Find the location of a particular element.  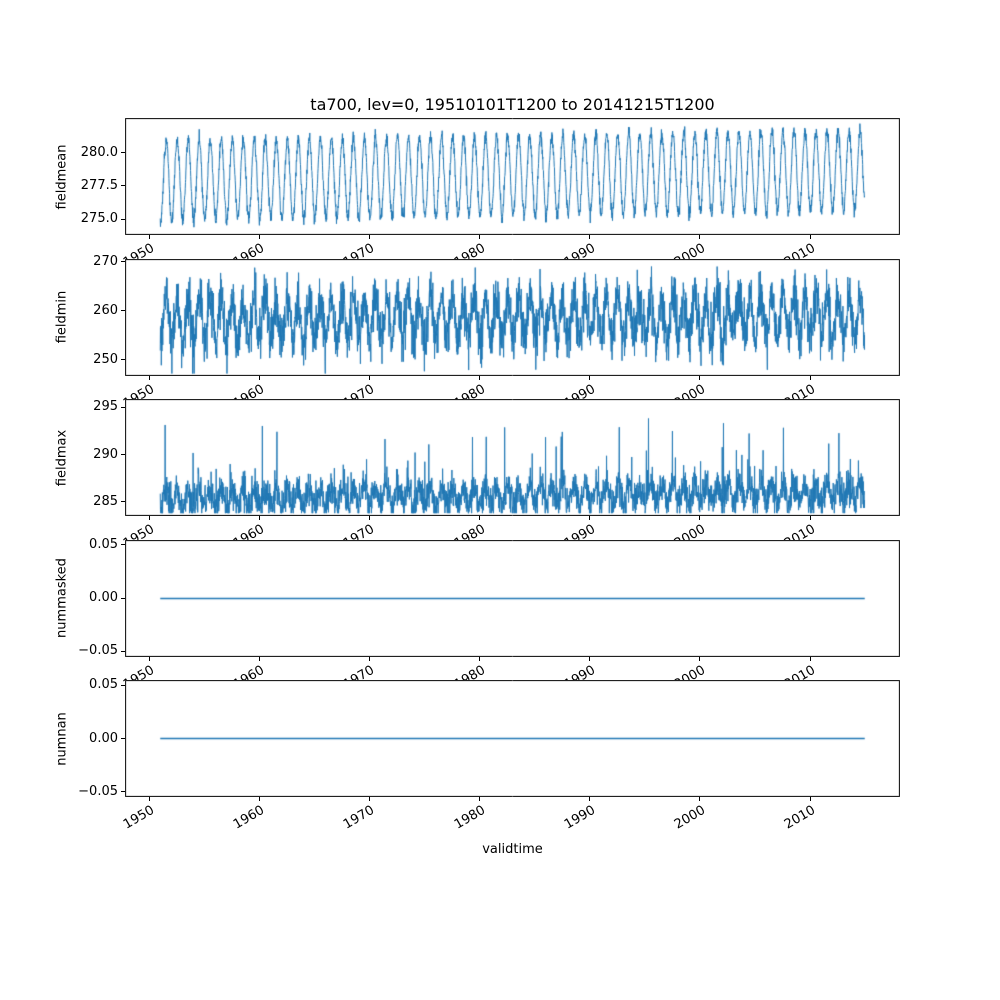

x-tick-label-text: 2010 is located at coordinates (800, 817).